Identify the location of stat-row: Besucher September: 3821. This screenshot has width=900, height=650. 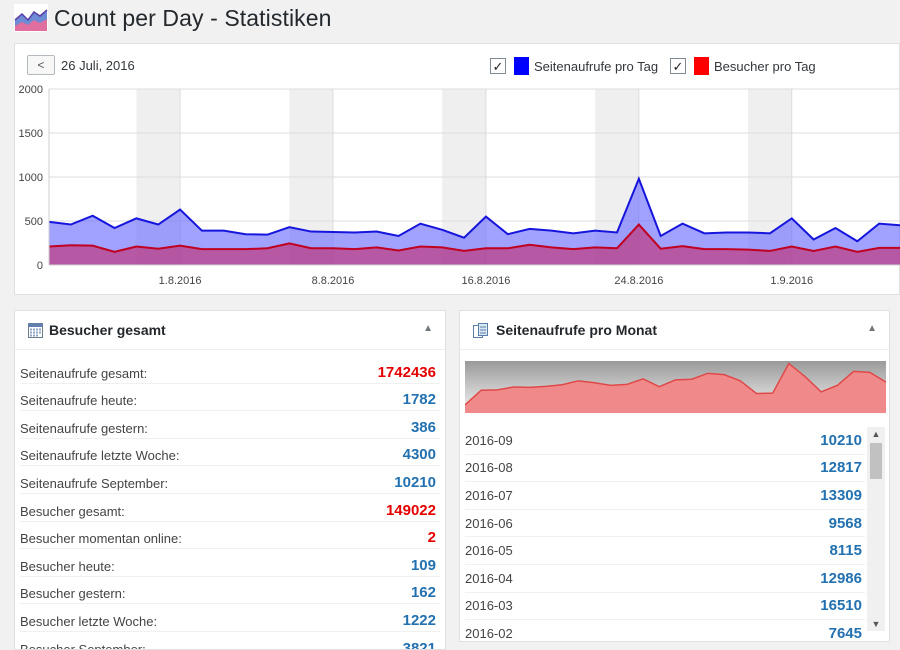
(230, 641).